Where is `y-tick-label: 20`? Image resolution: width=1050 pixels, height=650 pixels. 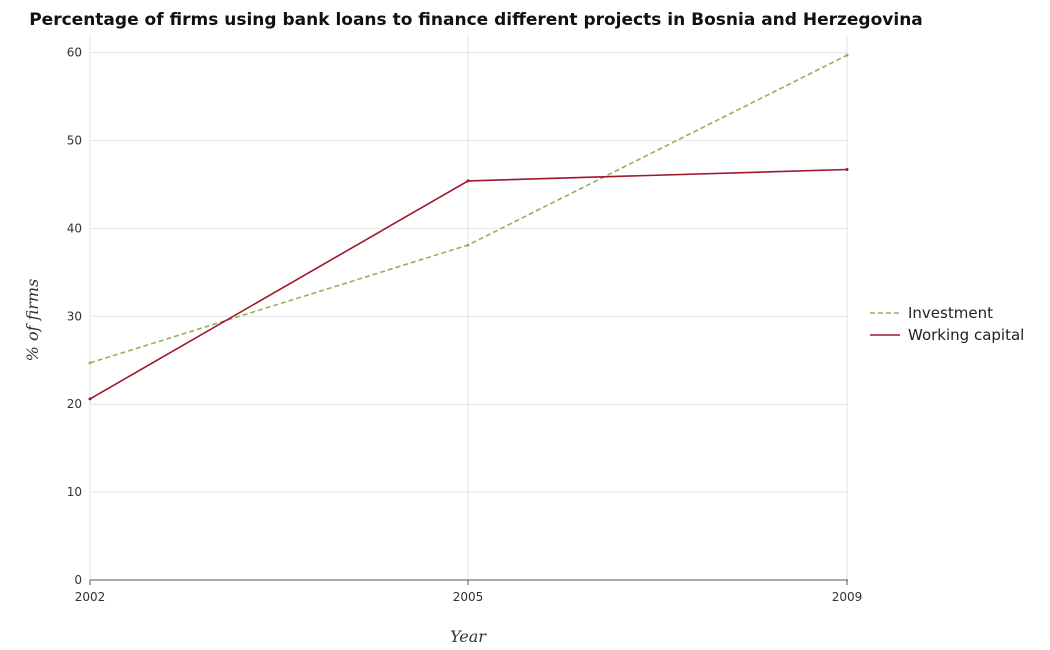
y-tick-label: 20 is located at coordinates (74, 404).